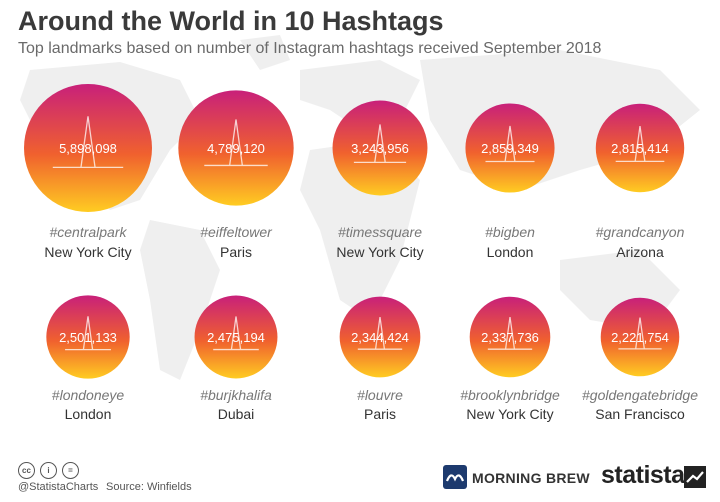  What do you see at coordinates (695, 477) in the screenshot?
I see `statista-logo-icon` at bounding box center [695, 477].